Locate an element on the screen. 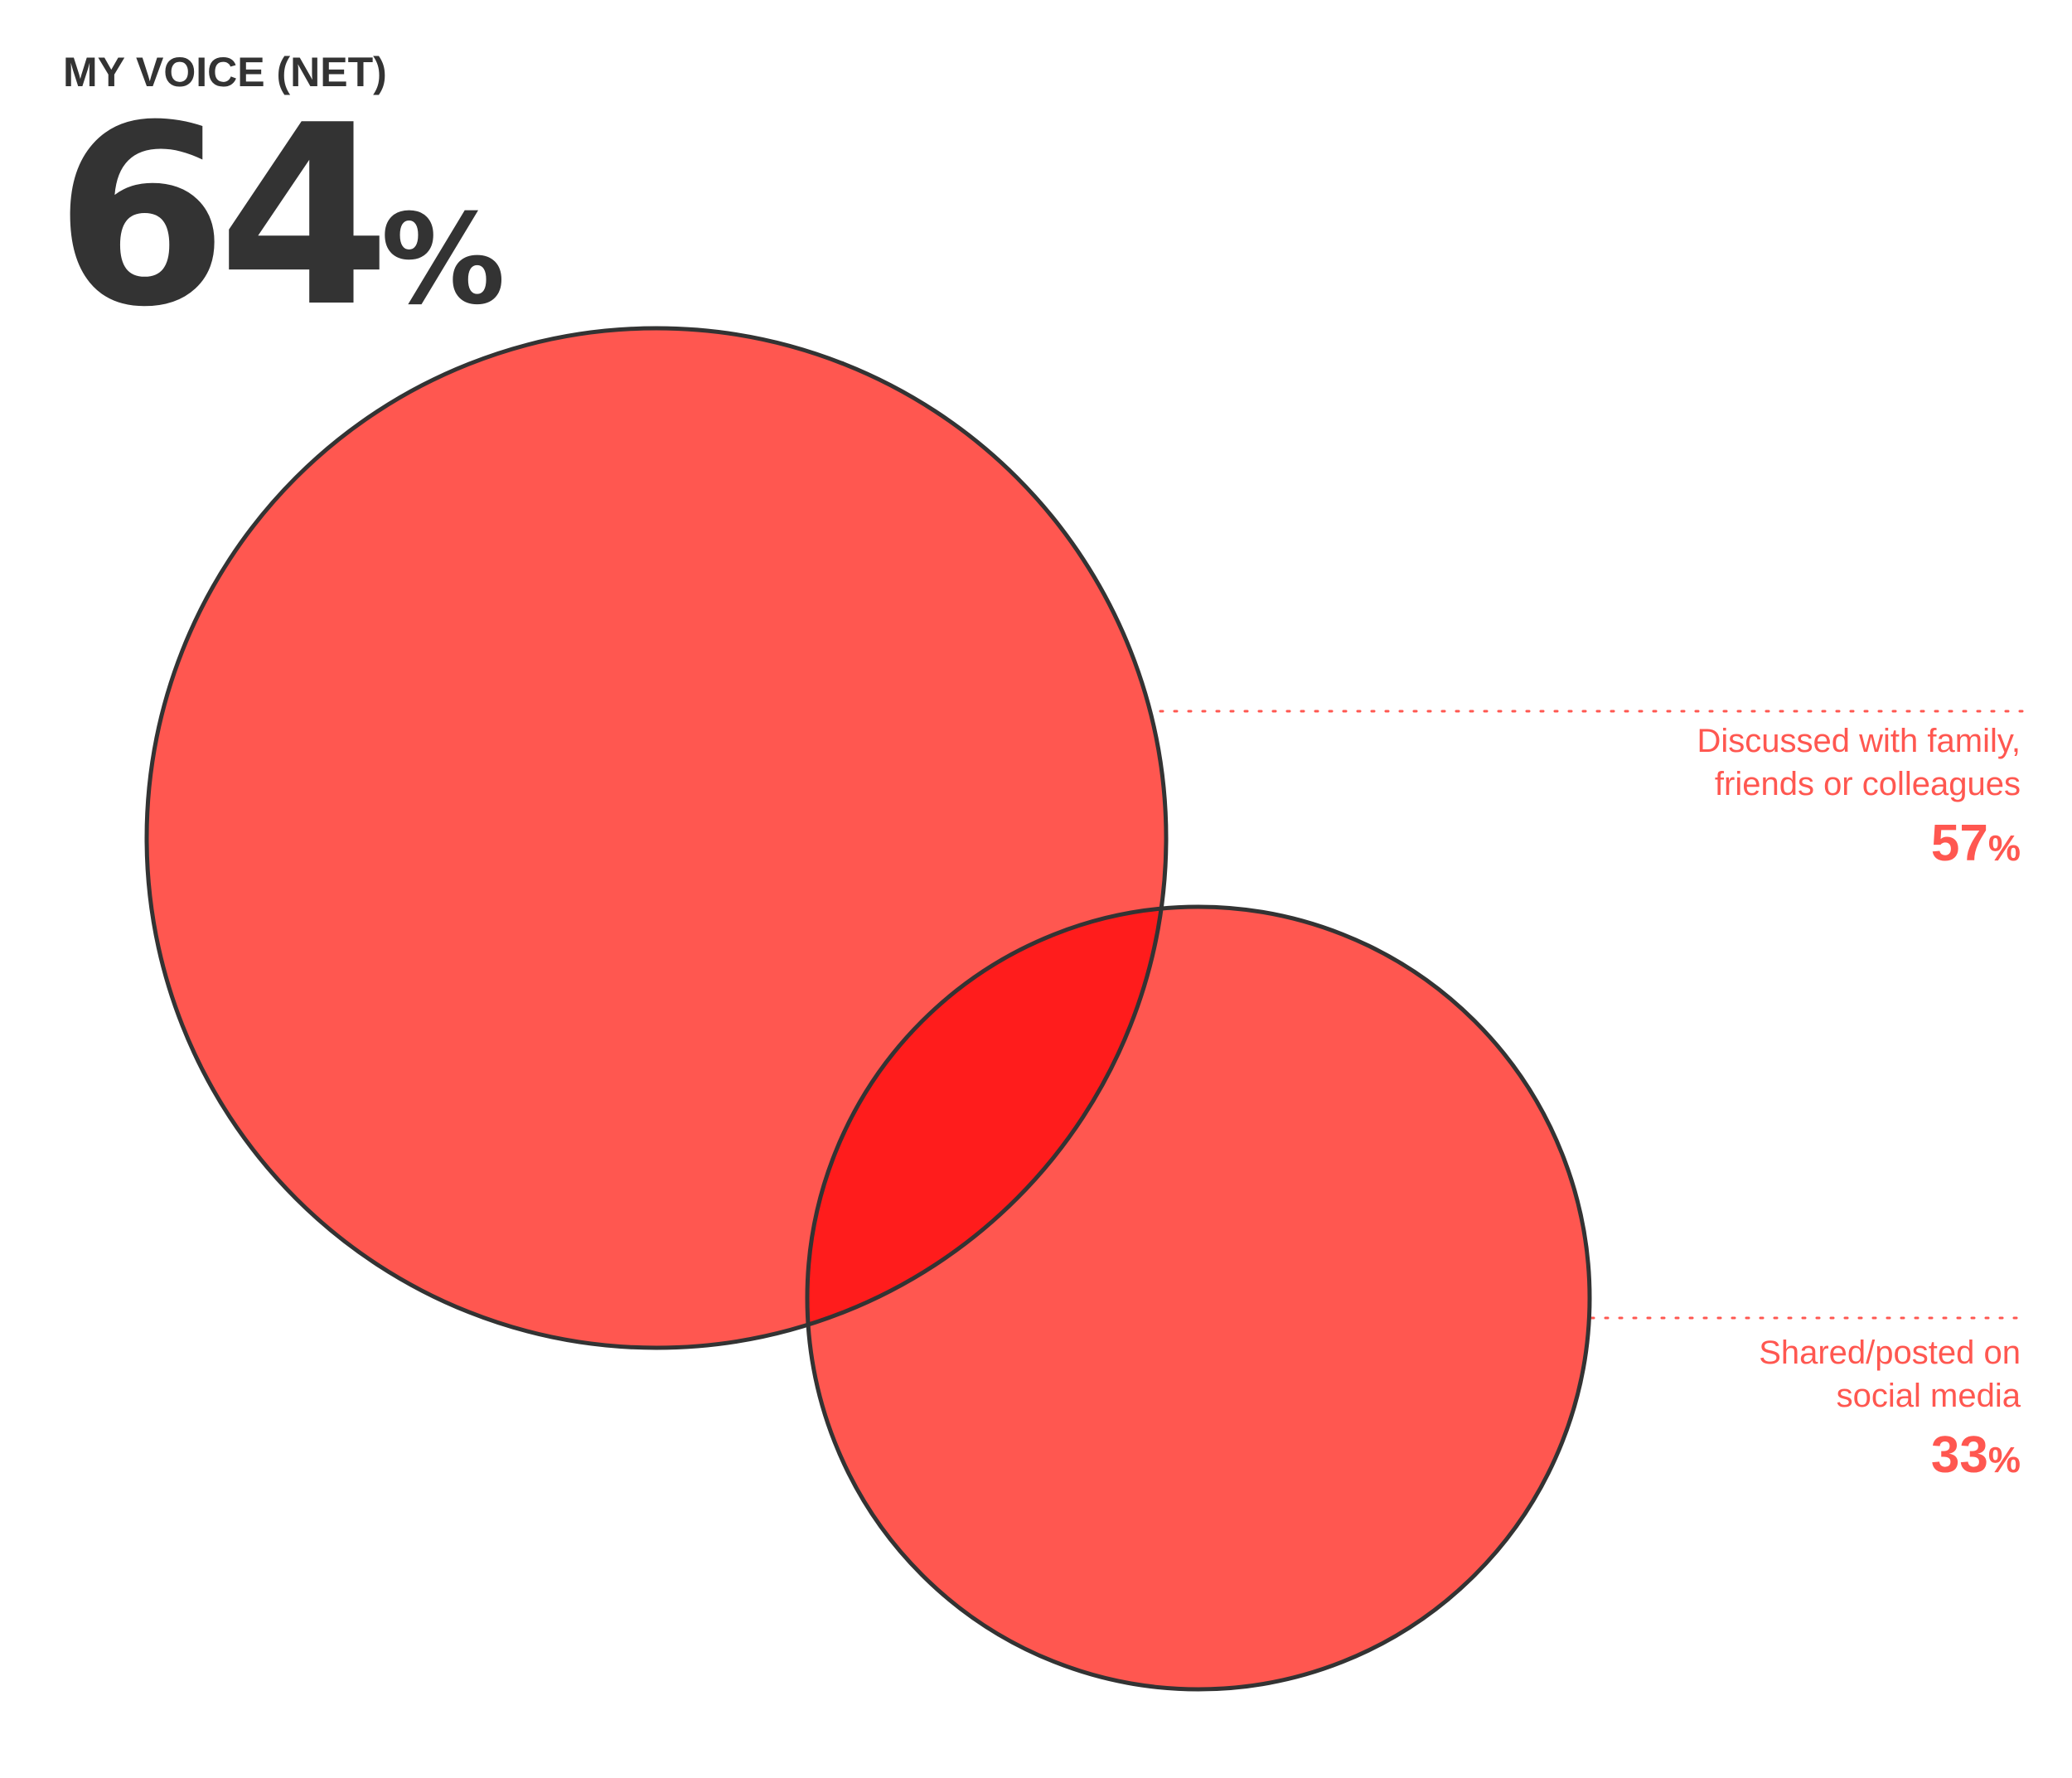 This screenshot has width=2072, height=1778. label-shared-line-1: Shared/posted on is located at coordinates (1890, 1353).